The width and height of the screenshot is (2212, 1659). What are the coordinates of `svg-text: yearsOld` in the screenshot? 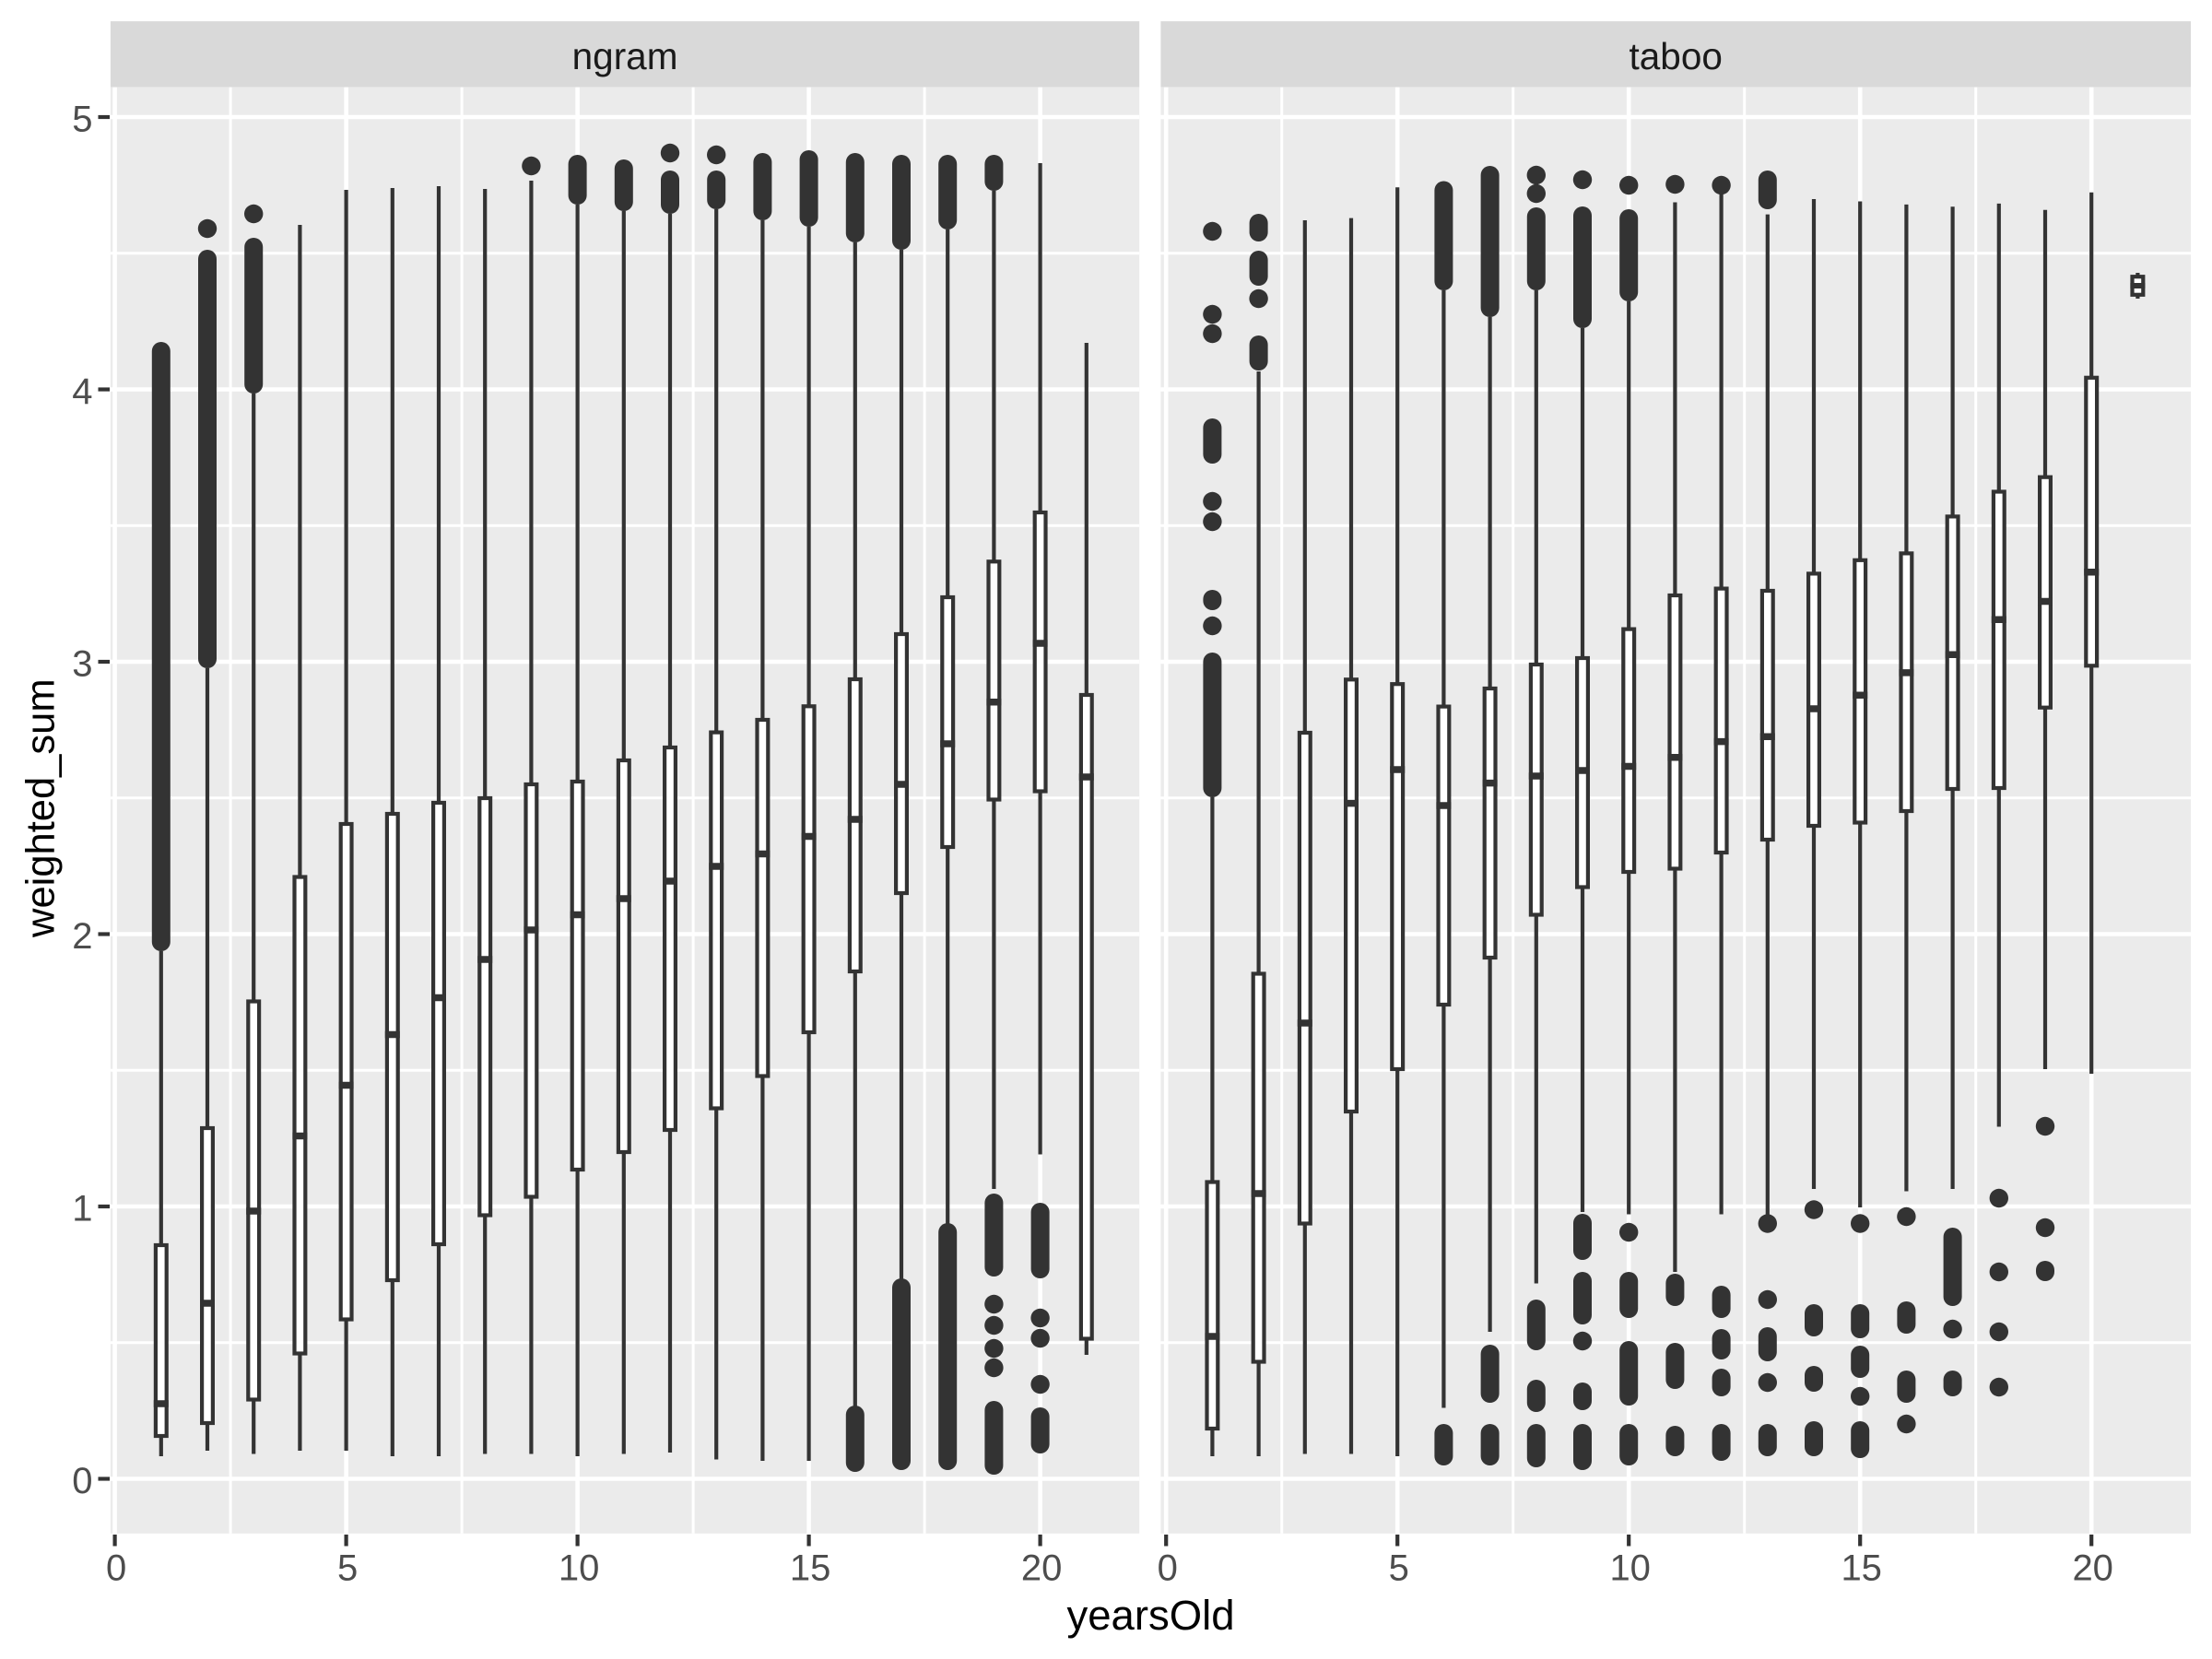 It's located at (1150, 1615).